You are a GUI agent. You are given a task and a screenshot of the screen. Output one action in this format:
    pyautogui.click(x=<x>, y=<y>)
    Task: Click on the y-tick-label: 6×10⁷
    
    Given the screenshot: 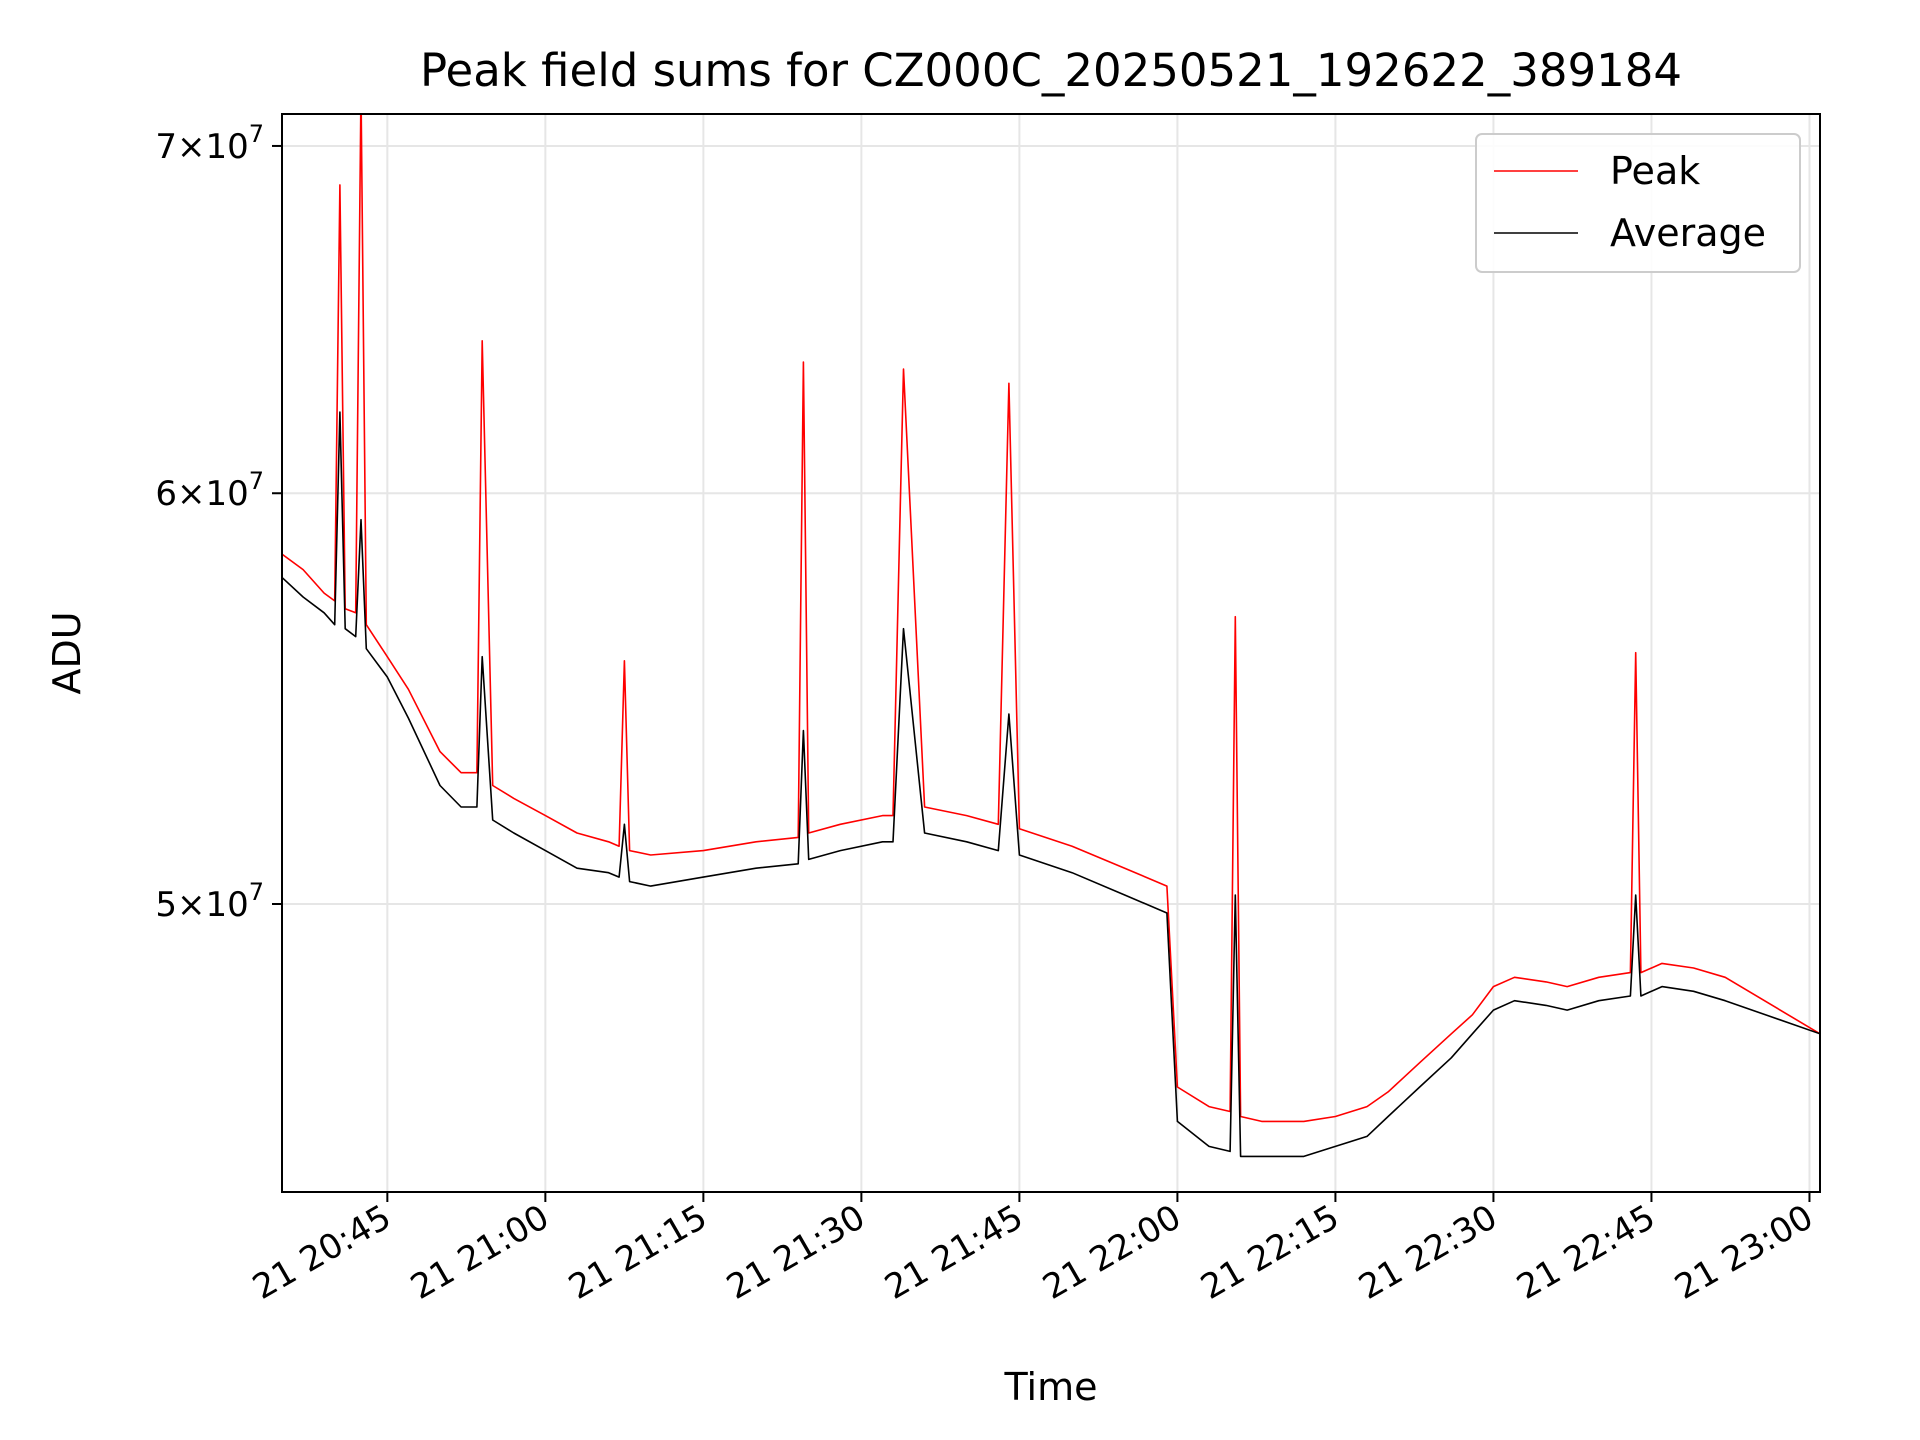 What is the action you would take?
    pyautogui.click(x=209, y=490)
    